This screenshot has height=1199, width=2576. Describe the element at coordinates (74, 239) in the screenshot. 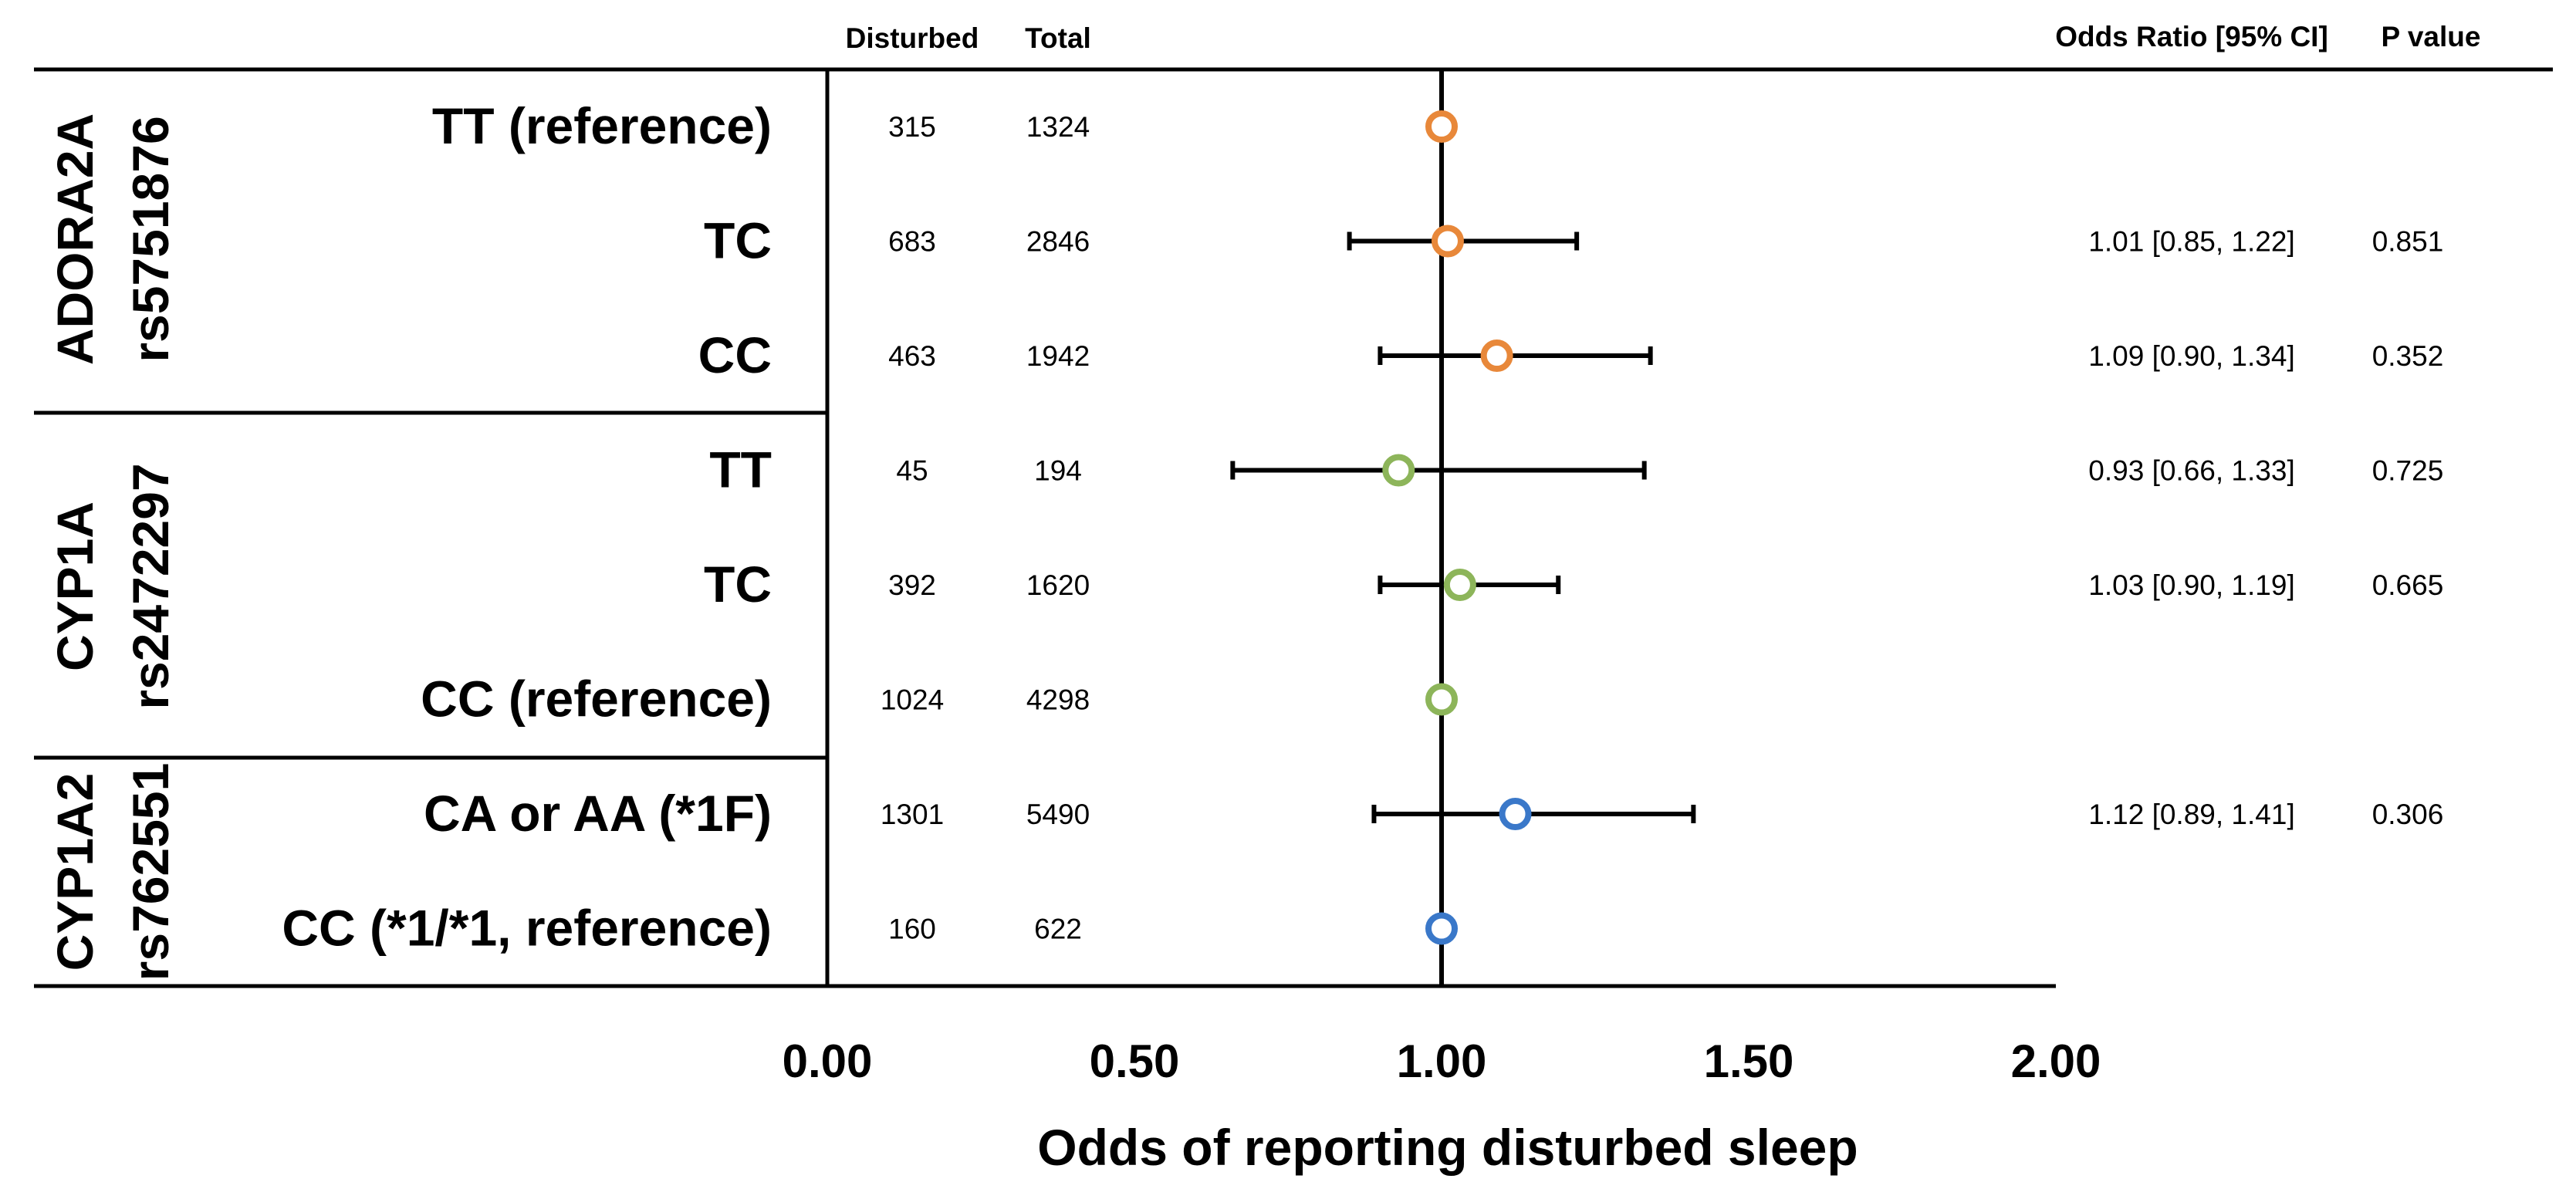

I see `gene-label-adora2a: ADORA2A` at that location.